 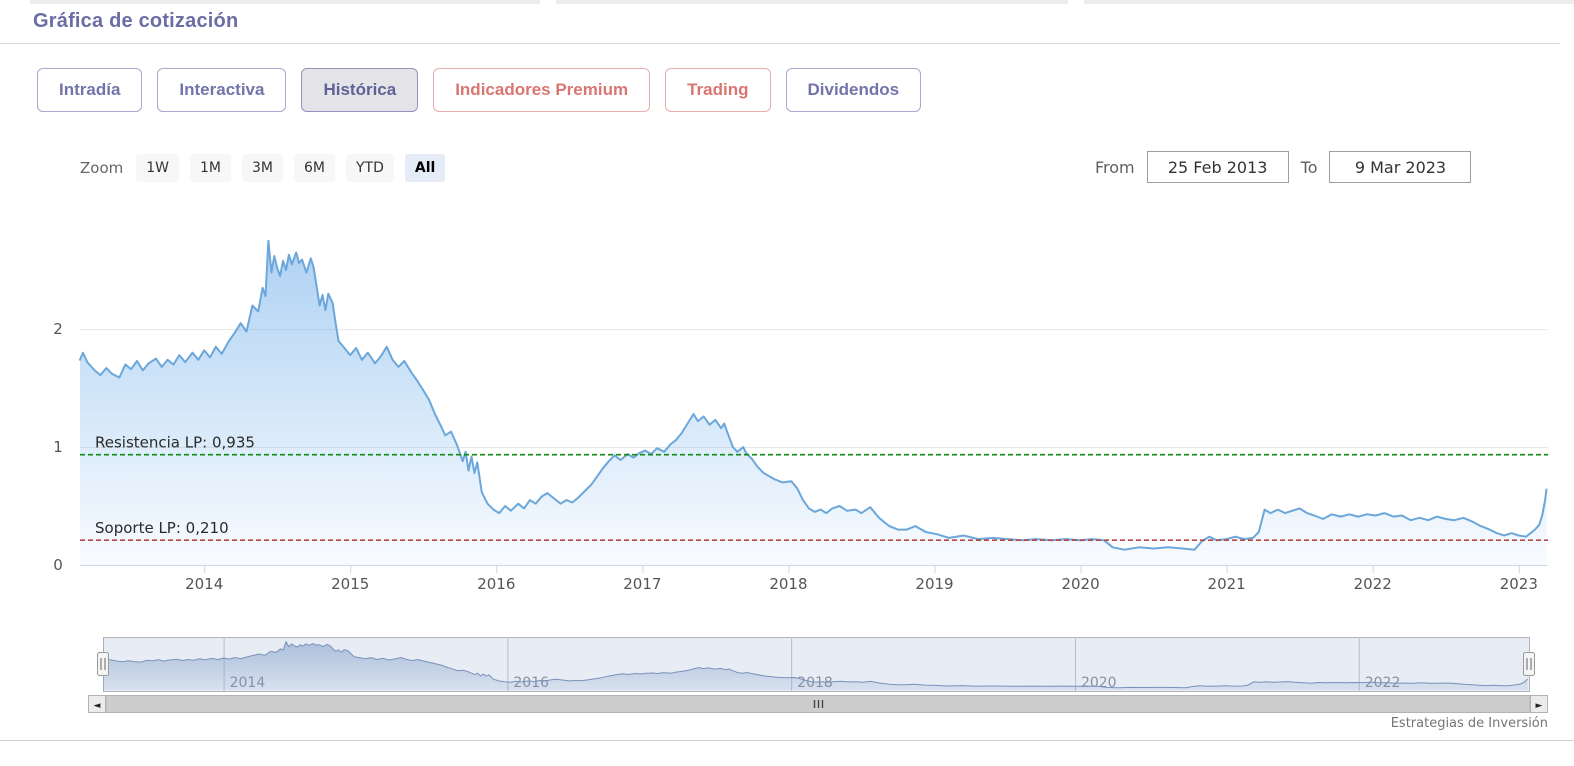 I want to click on navigator-area-fill, so click(x=815, y=665).